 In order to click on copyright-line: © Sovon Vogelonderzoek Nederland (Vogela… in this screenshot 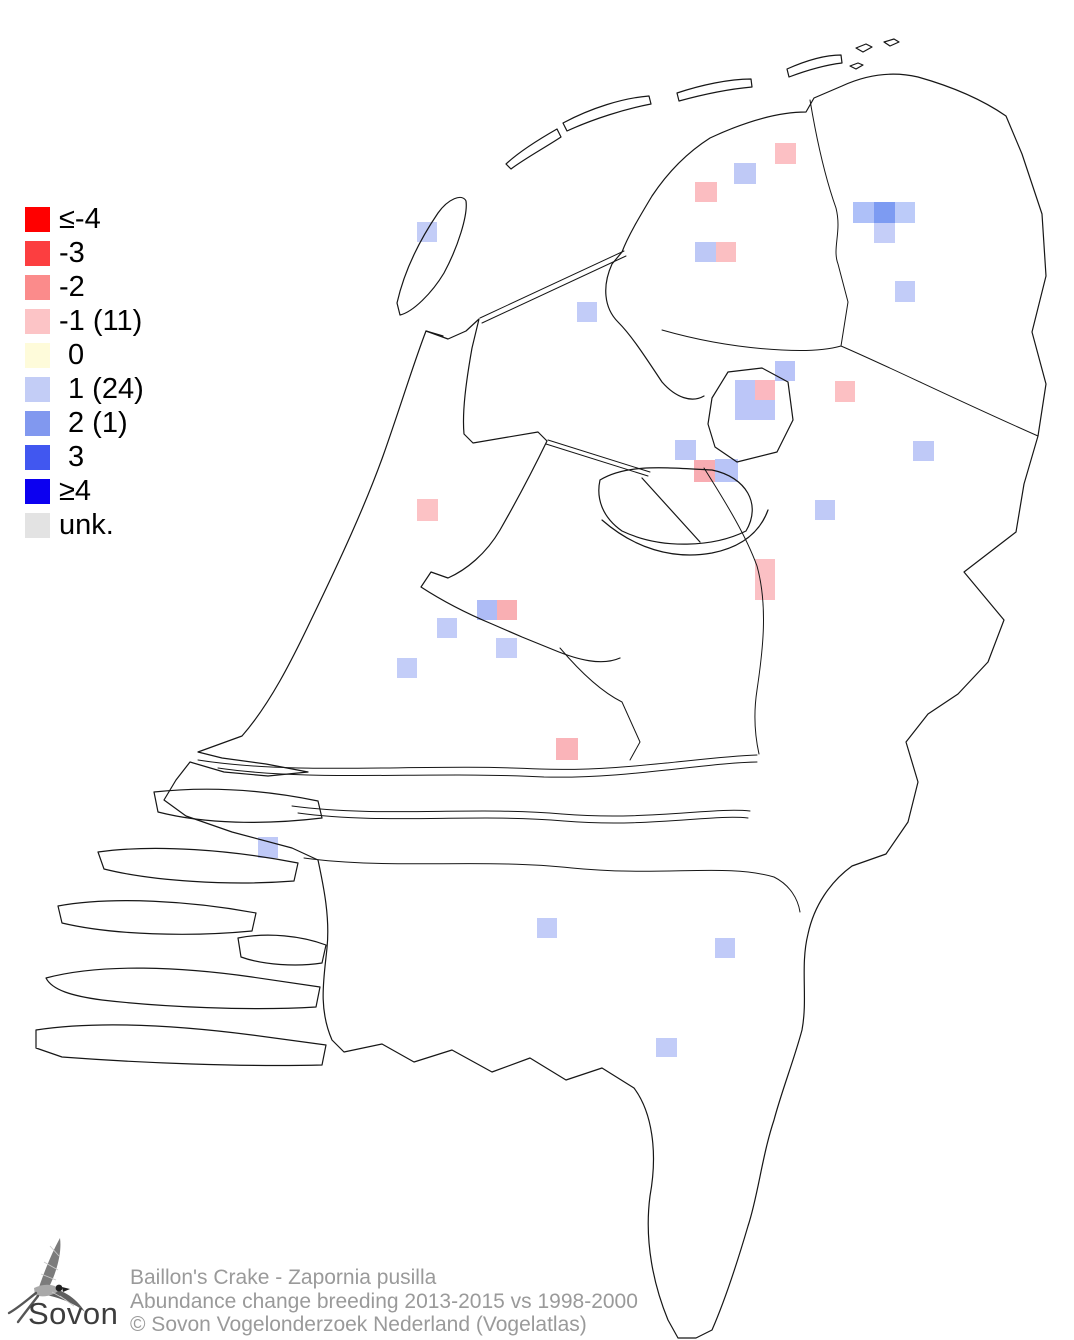, I will do `click(358, 1324)`.